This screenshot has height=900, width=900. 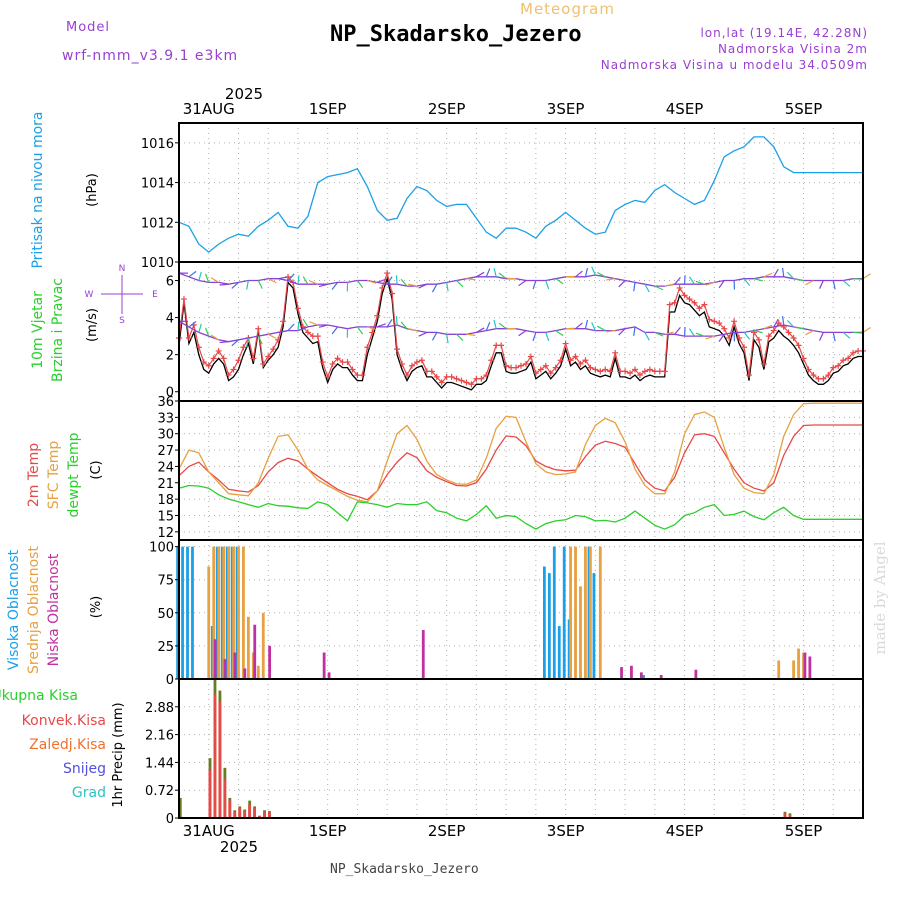 I want to click on day-label-top: 4SEP, so click(x=685, y=109).